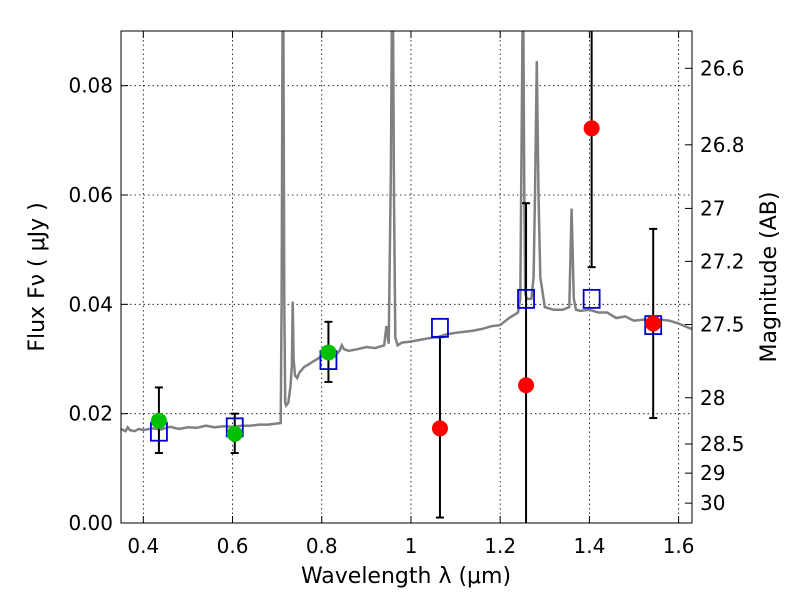  I want to click on x-tick-label: 0.8, so click(322, 546).